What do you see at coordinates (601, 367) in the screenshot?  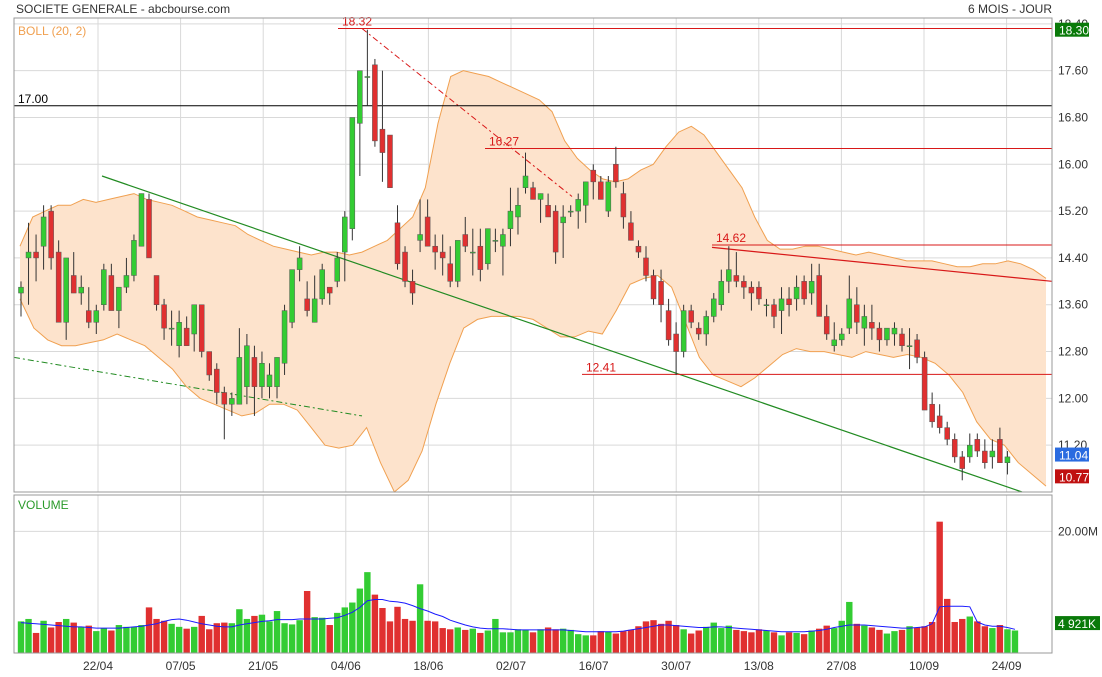 I see `level-label: 12.41` at bounding box center [601, 367].